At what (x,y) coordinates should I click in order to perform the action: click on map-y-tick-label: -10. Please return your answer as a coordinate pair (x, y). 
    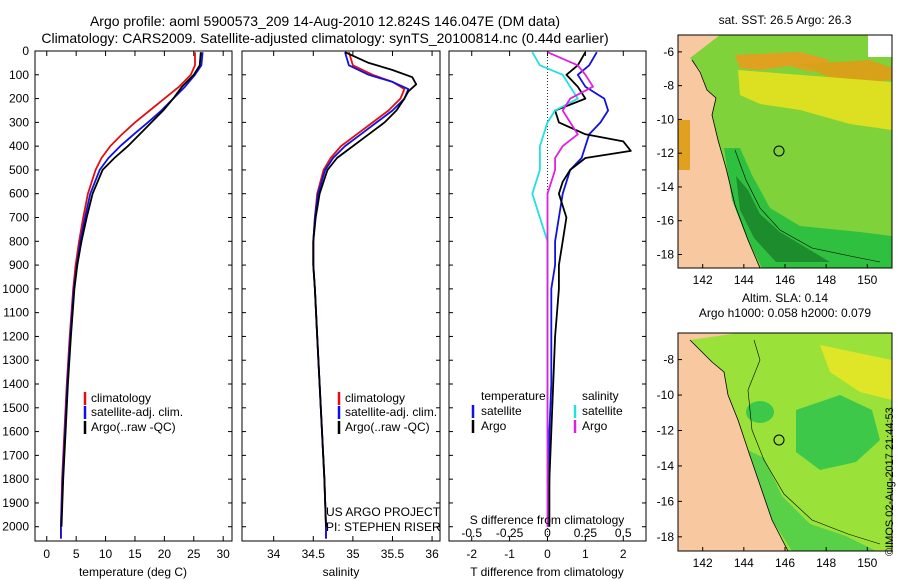
    Looking at the image, I should click on (666, 119).